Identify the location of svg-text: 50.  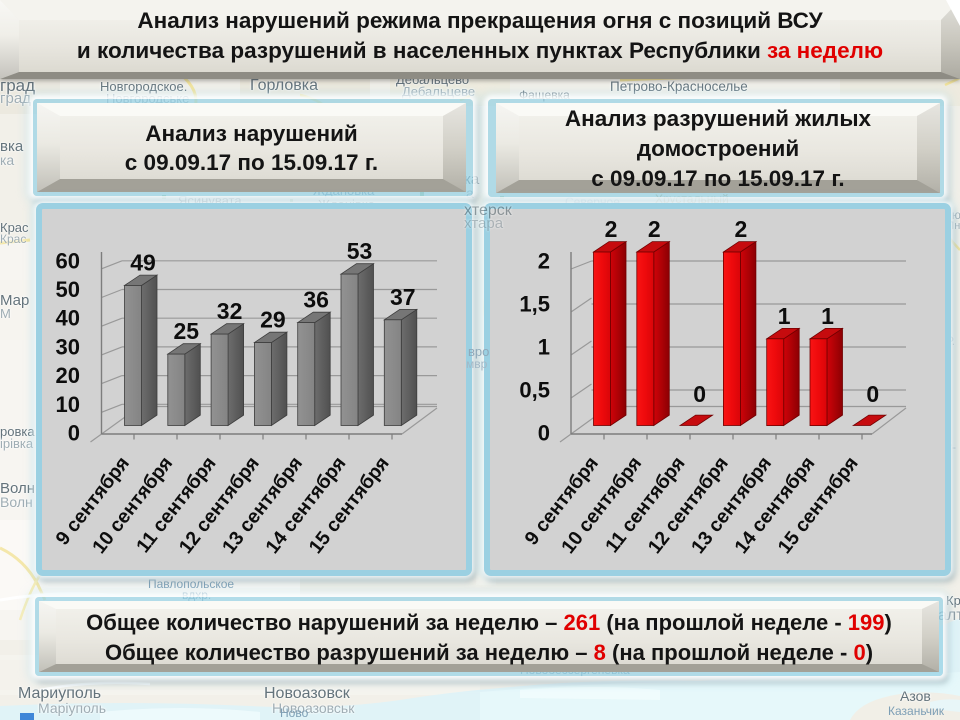
(68, 289).